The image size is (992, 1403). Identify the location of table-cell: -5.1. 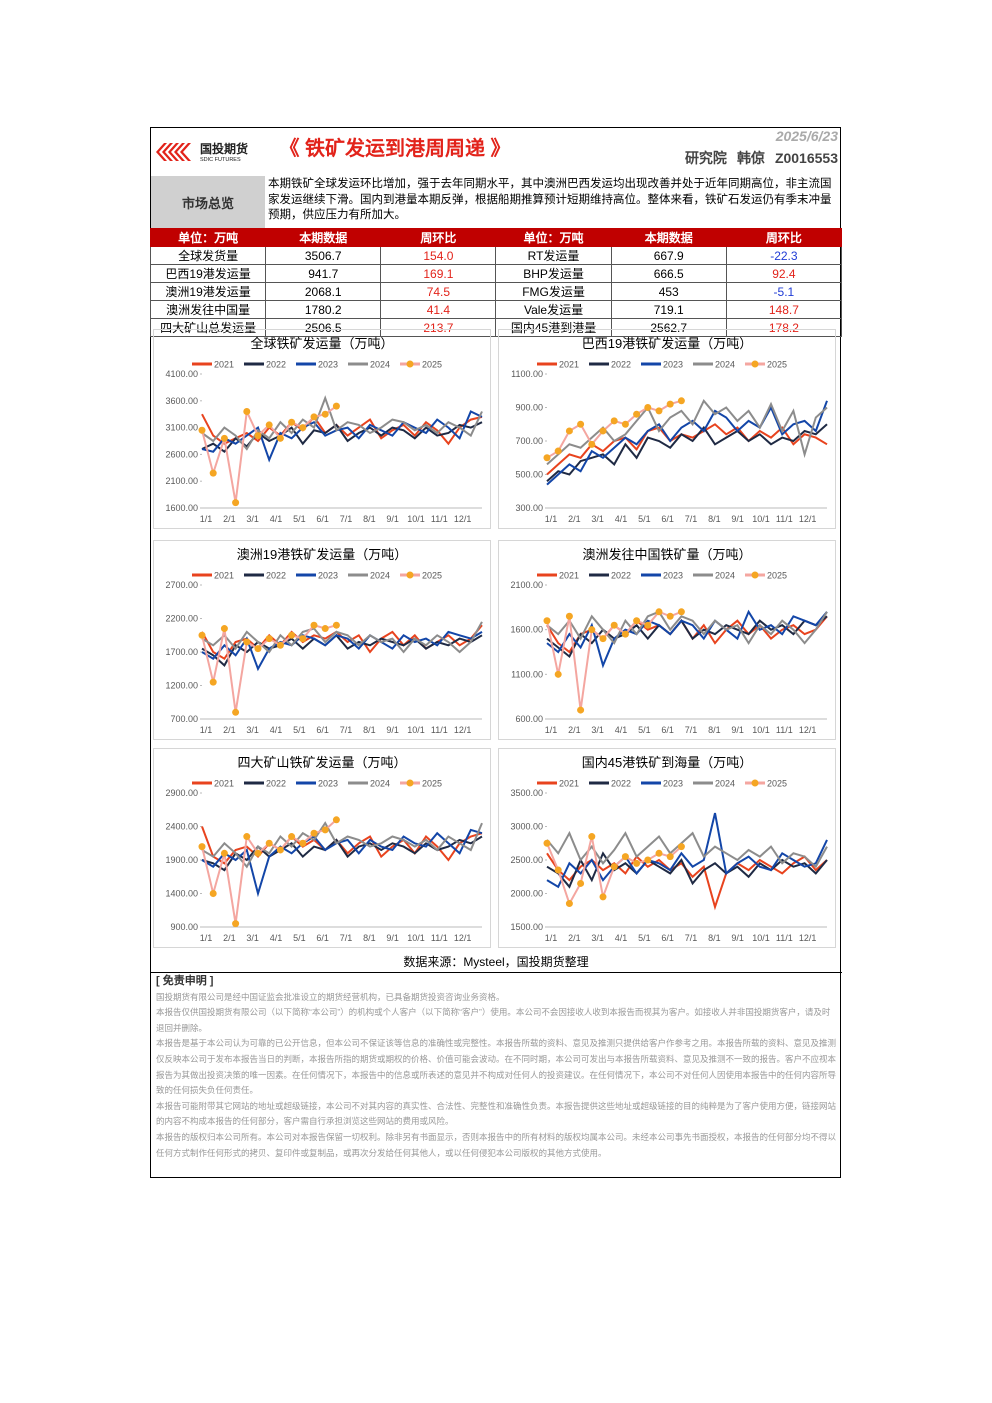
(784, 291).